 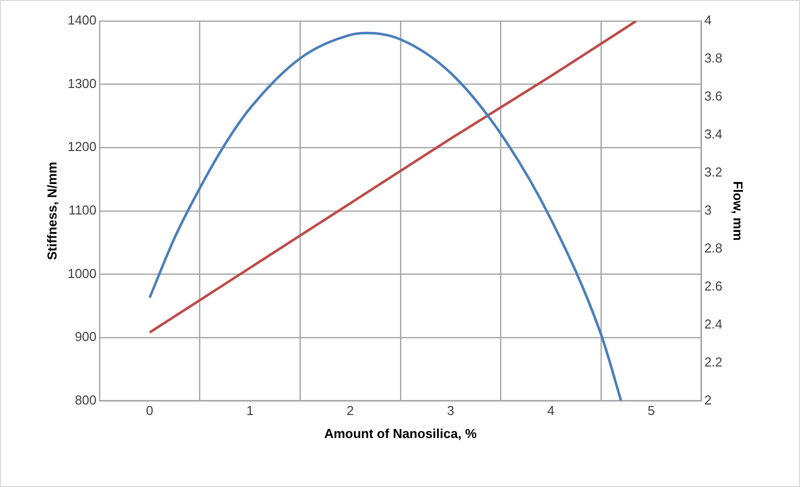 I want to click on x-tick-label: 2, so click(x=350, y=410).